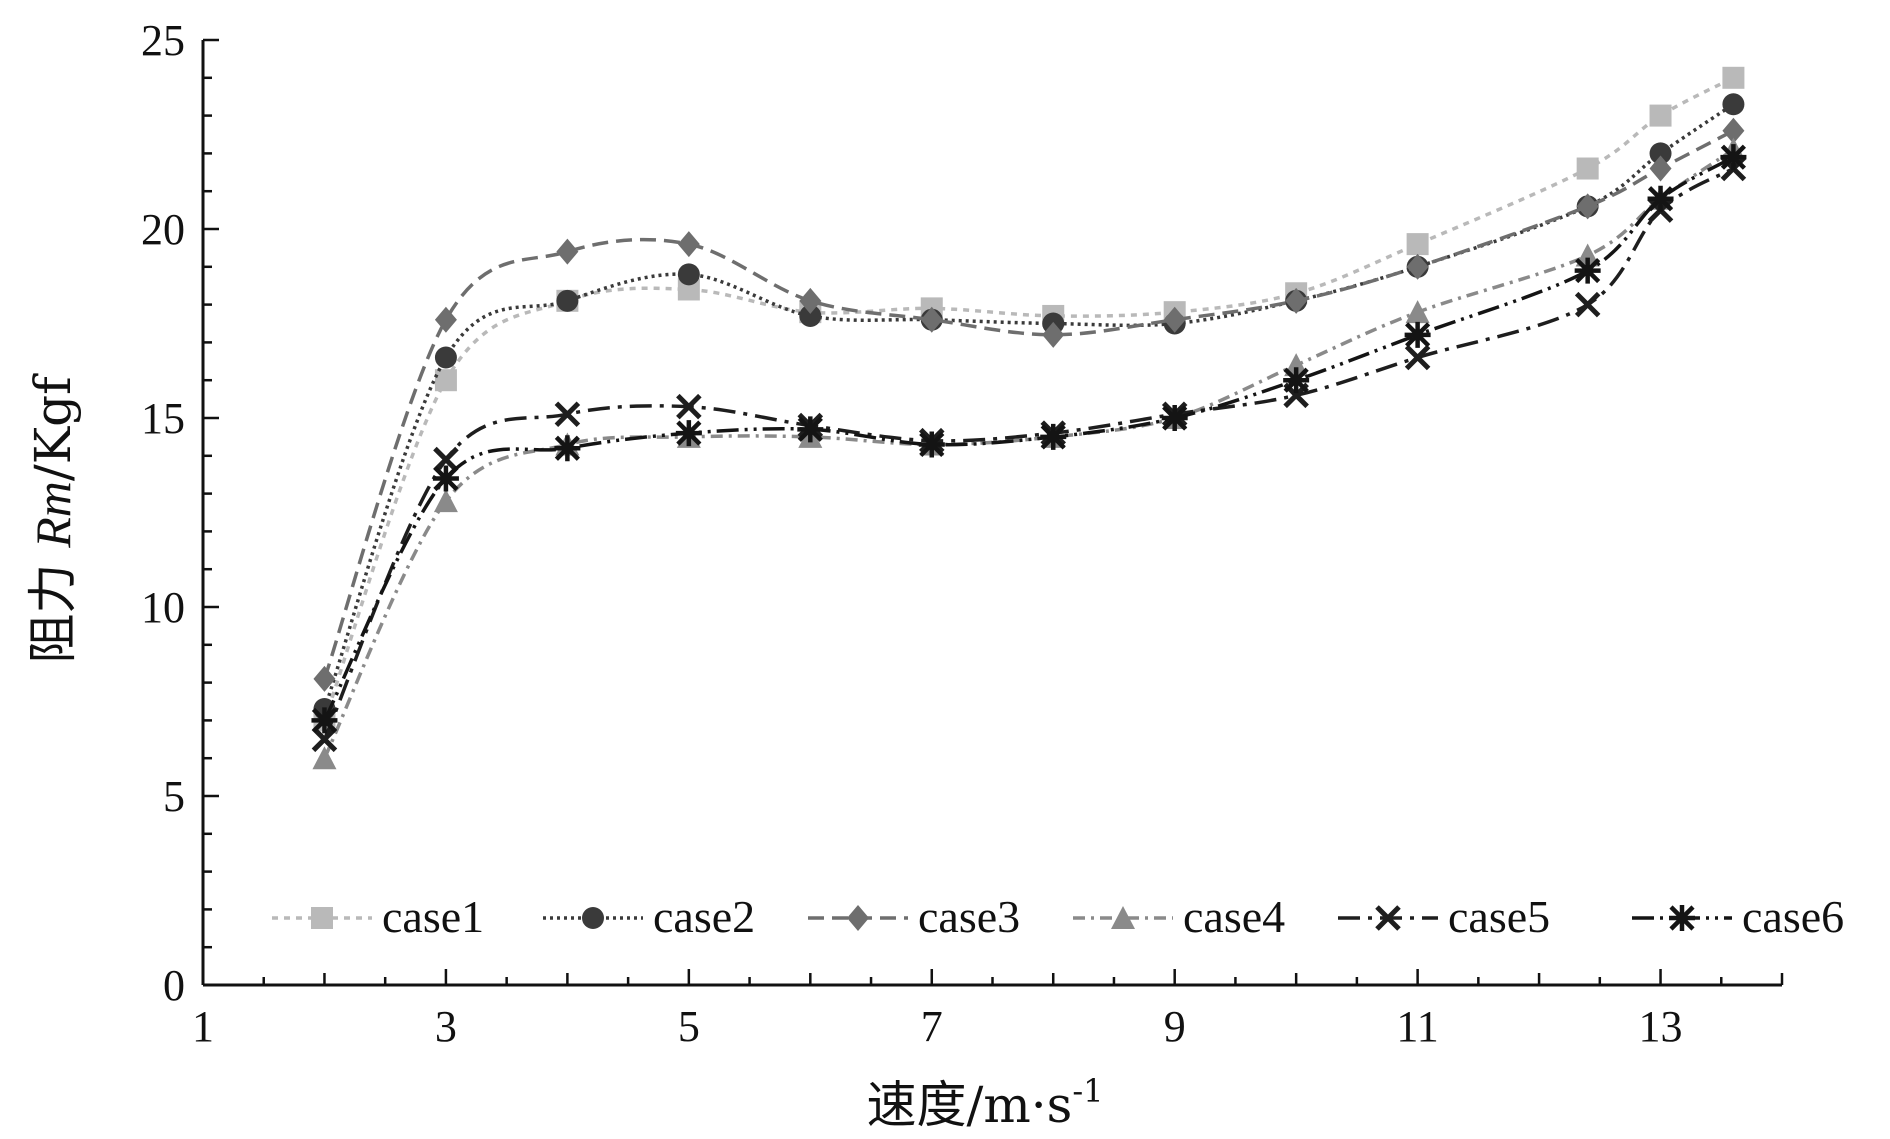 Image resolution: width=1890 pixels, height=1139 pixels. What do you see at coordinates (1175, 1026) in the screenshot?
I see `x-tick-label: 9` at bounding box center [1175, 1026].